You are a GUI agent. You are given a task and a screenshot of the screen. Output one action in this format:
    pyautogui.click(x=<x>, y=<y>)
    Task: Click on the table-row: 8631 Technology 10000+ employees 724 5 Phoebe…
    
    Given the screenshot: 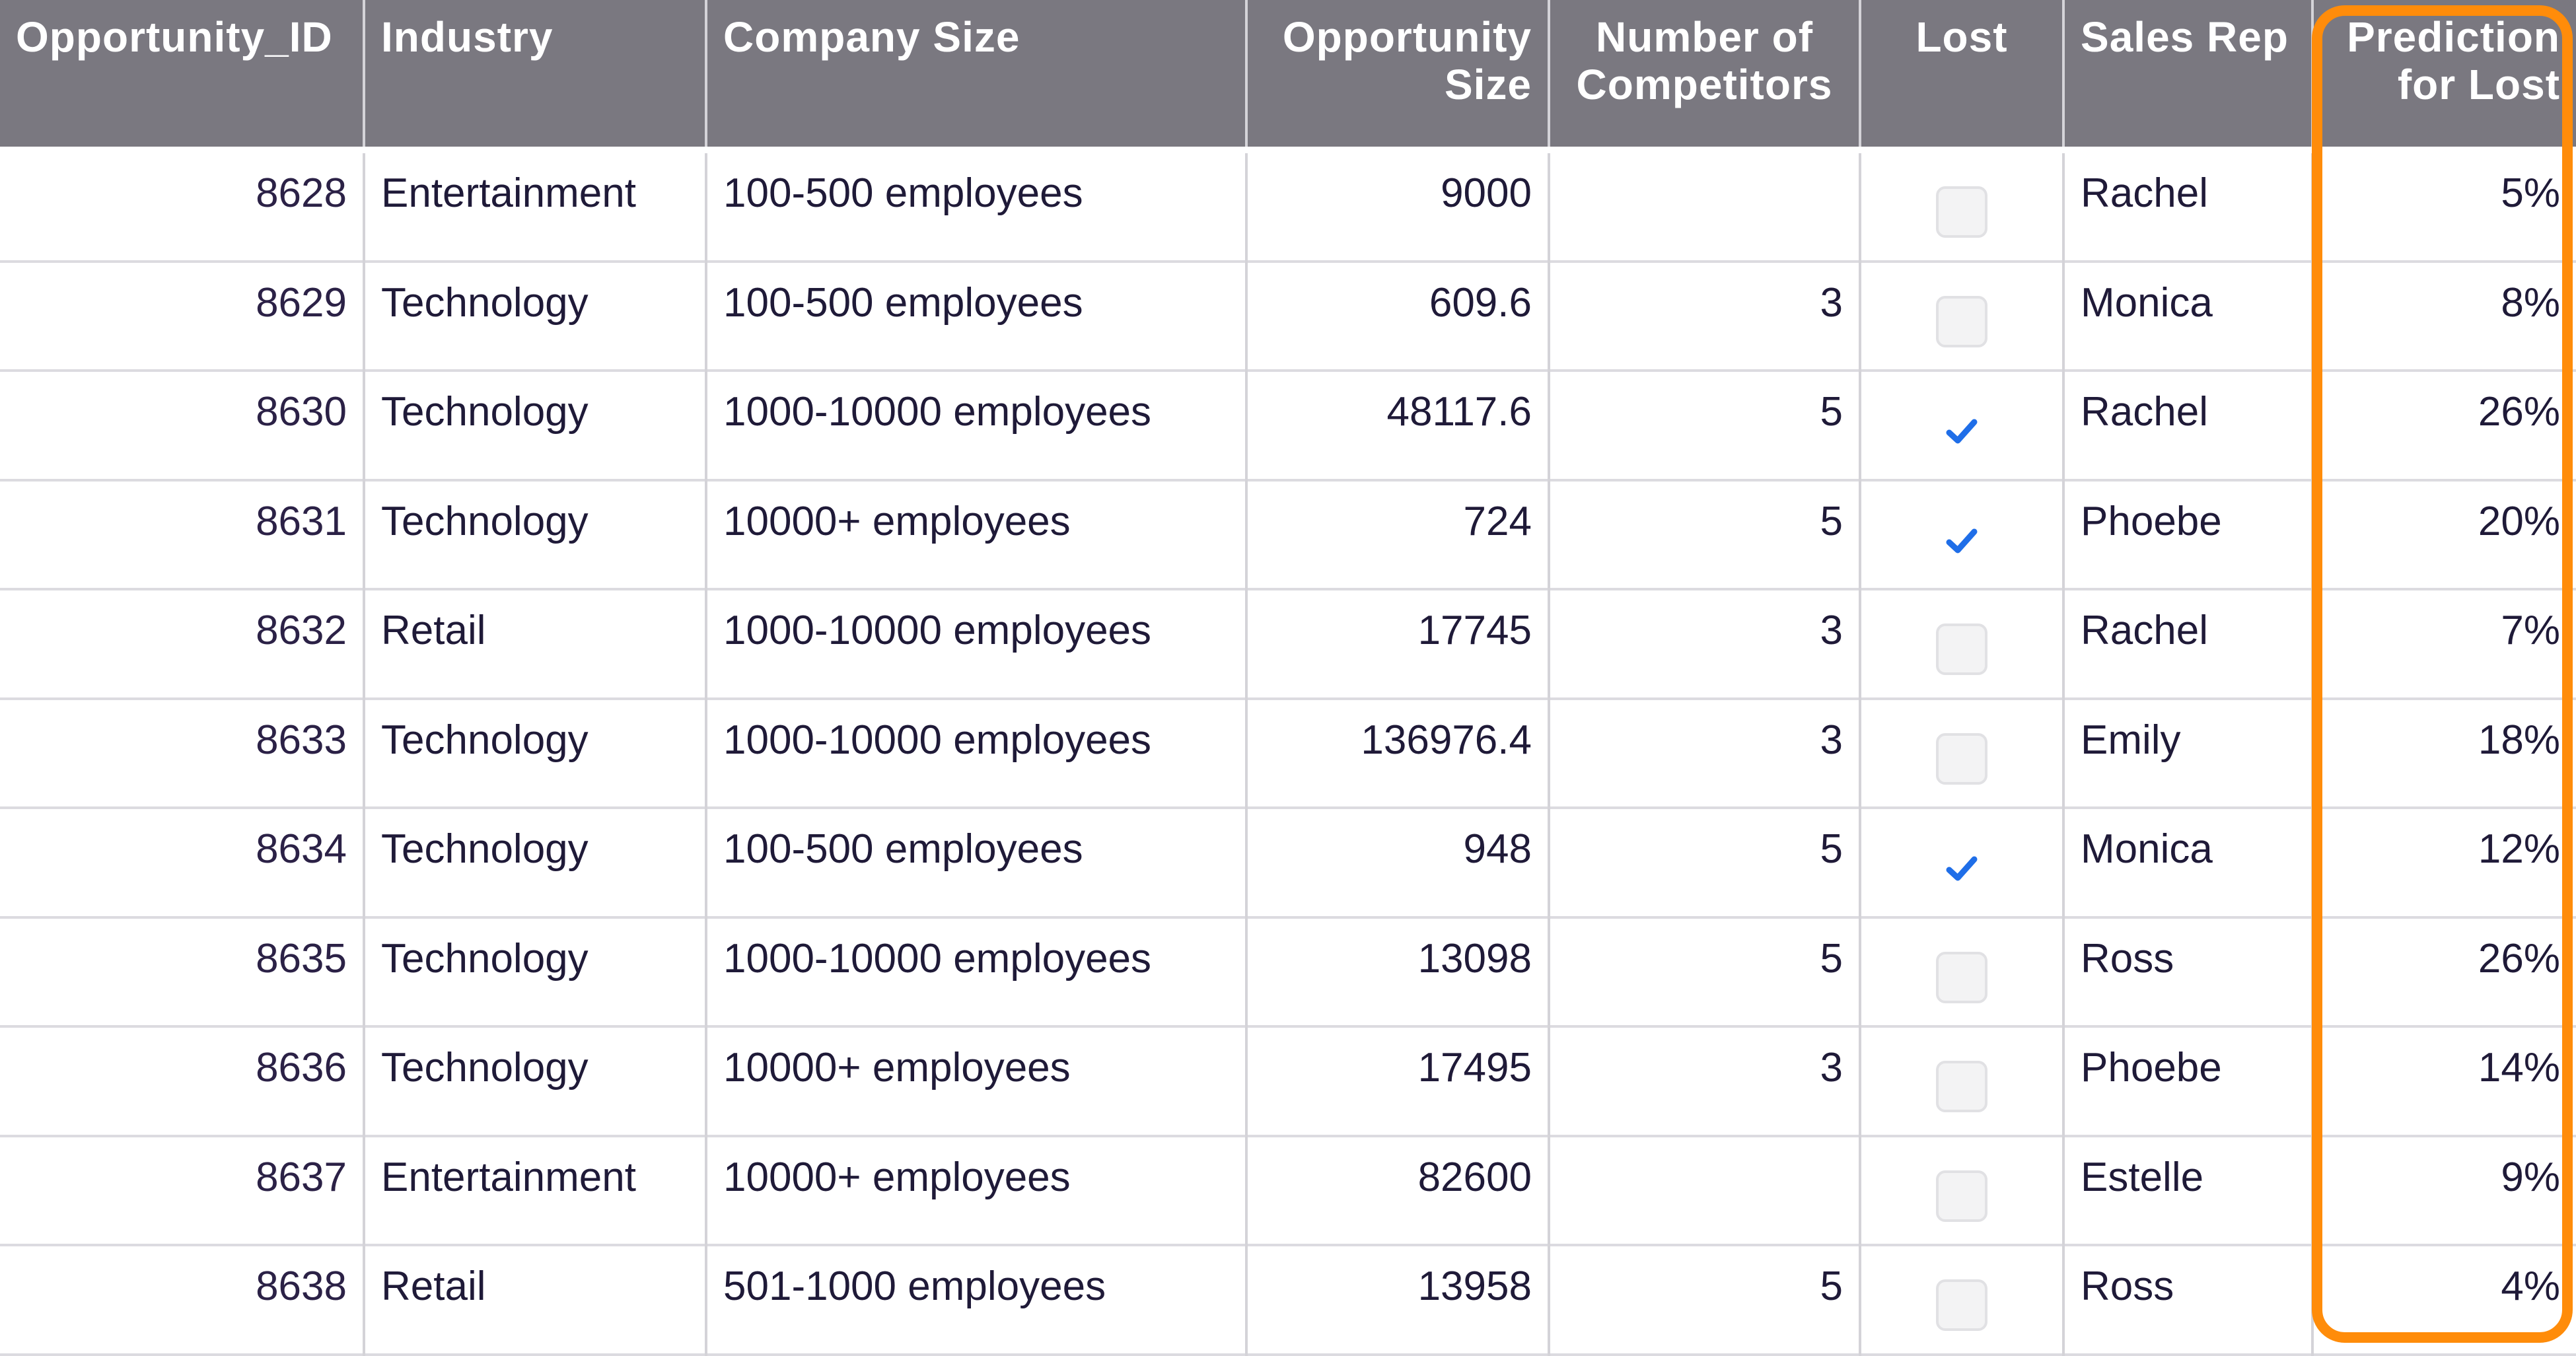 What is the action you would take?
    pyautogui.click(x=1288, y=536)
    